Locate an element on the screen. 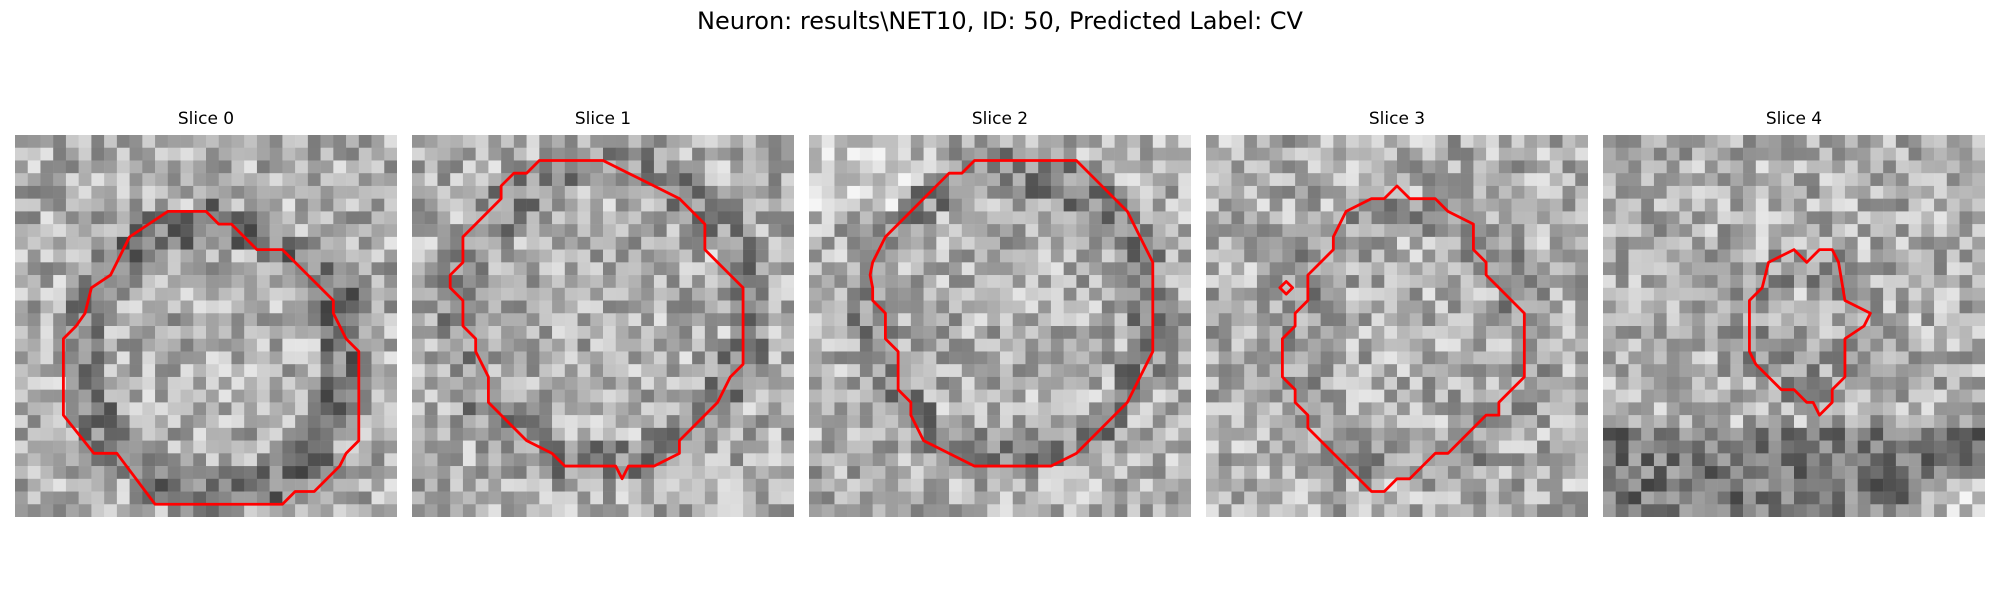 The width and height of the screenshot is (2000, 600). slice-title-3: Slice 3 is located at coordinates (1397, 119).